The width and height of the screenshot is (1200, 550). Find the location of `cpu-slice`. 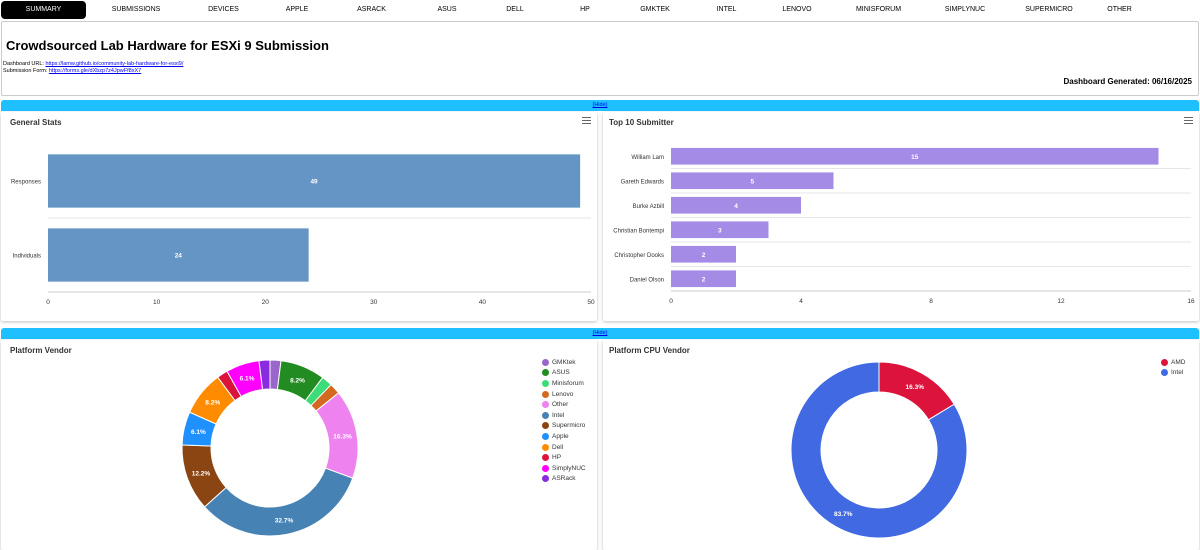

cpu-slice is located at coordinates (879, 450).